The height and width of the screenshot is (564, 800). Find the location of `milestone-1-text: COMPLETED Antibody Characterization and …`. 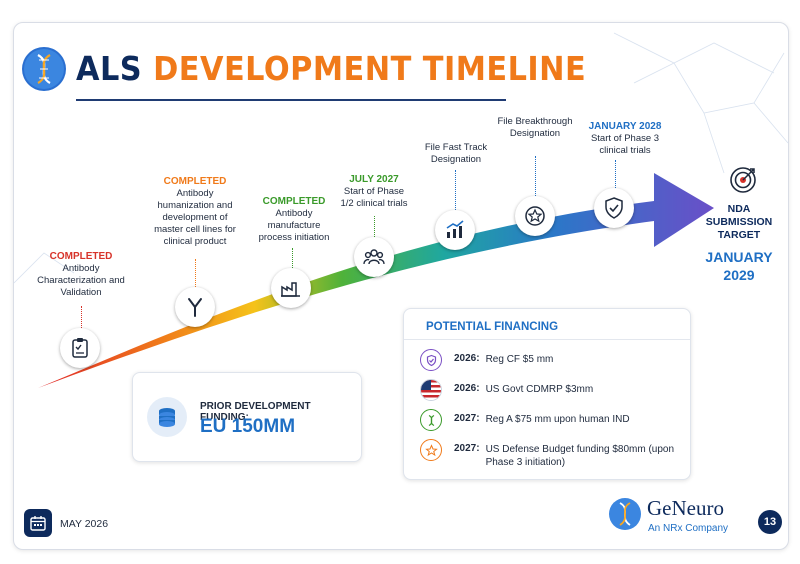

milestone-1-text: COMPLETED Antibody Characterization and … is located at coordinates (81, 275).